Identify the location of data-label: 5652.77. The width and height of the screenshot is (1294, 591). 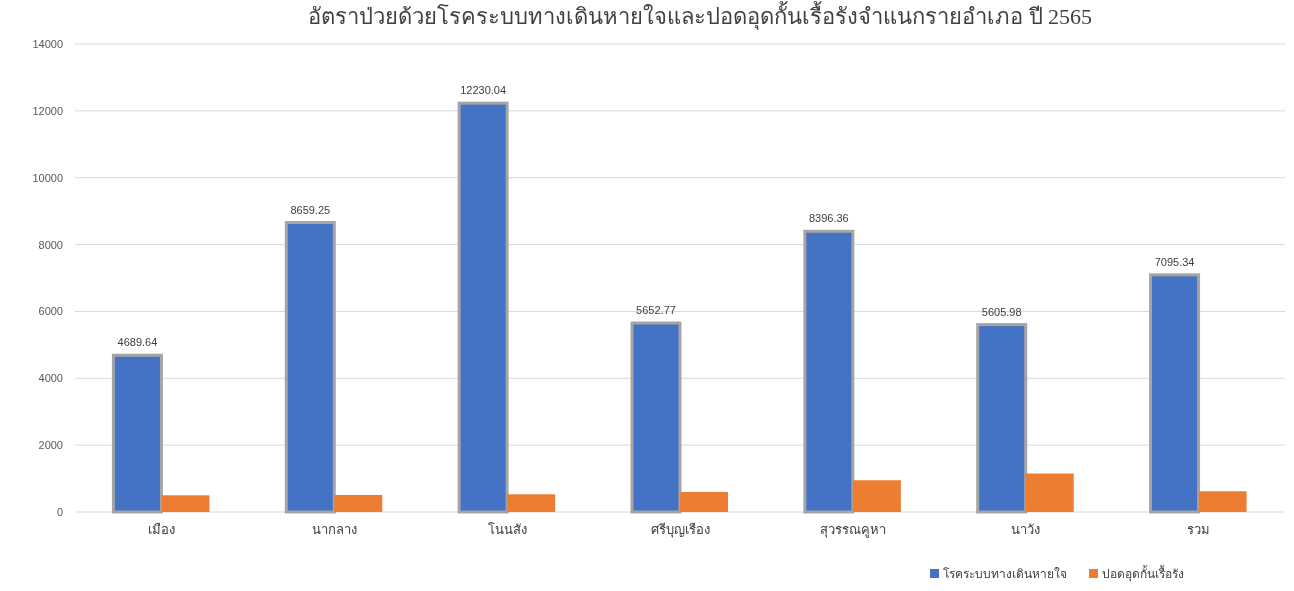
(656, 310).